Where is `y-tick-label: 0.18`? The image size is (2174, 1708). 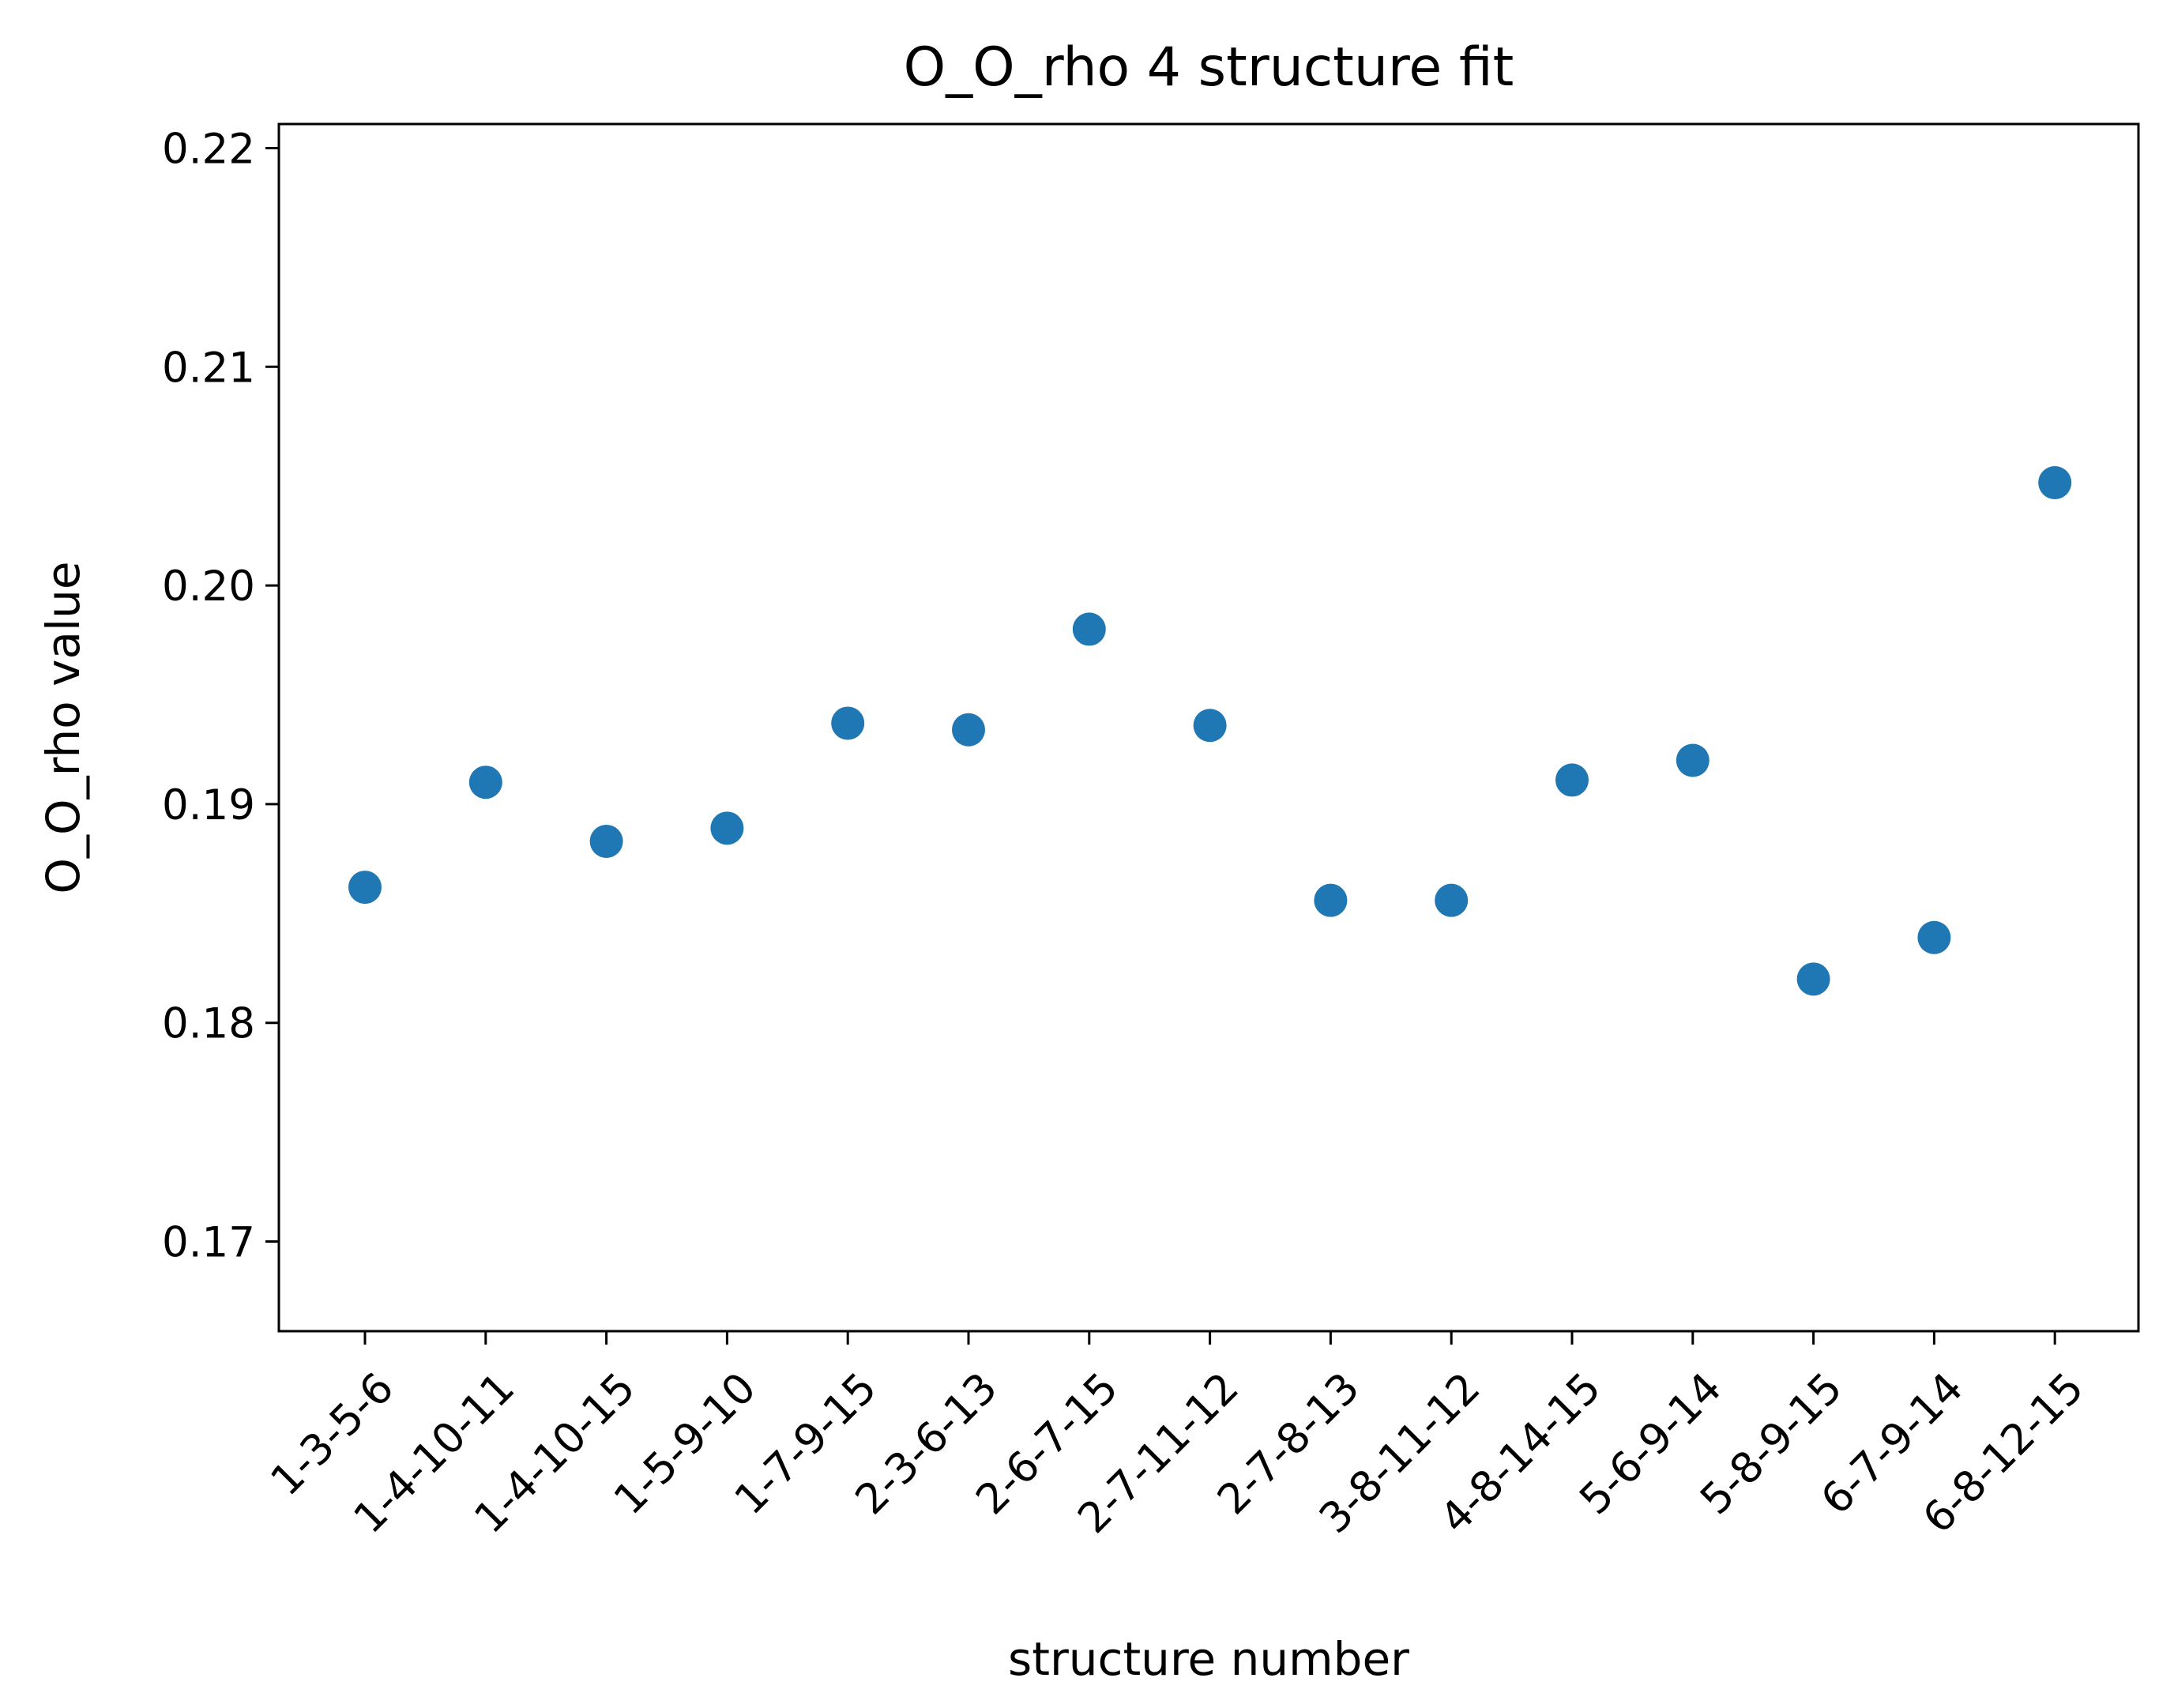
y-tick-label: 0.18 is located at coordinates (208, 1024).